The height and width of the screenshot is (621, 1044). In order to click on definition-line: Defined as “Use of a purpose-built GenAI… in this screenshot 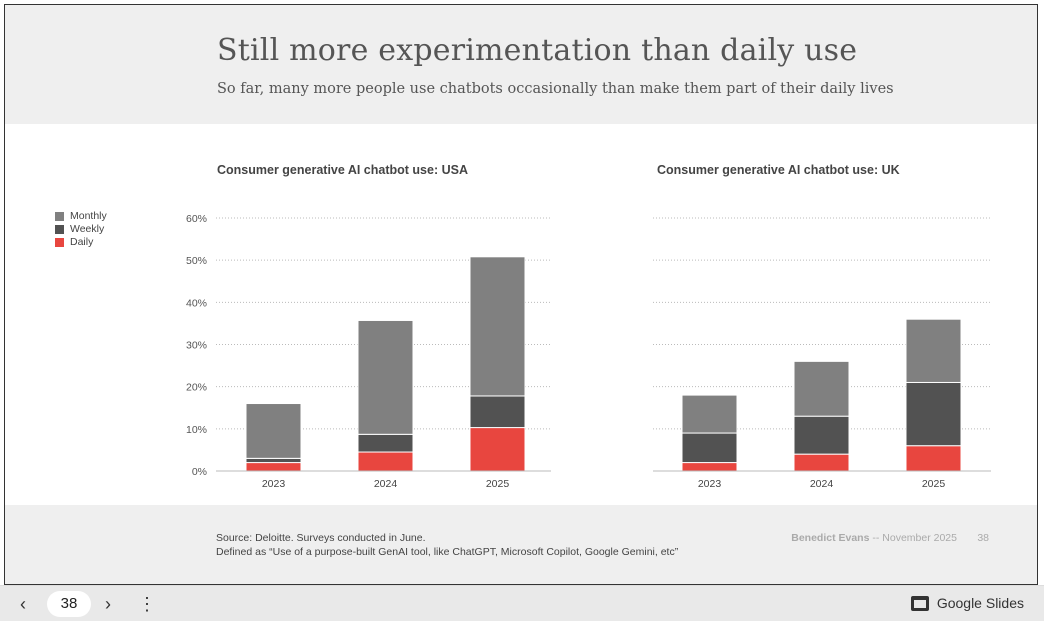, I will do `click(447, 552)`.